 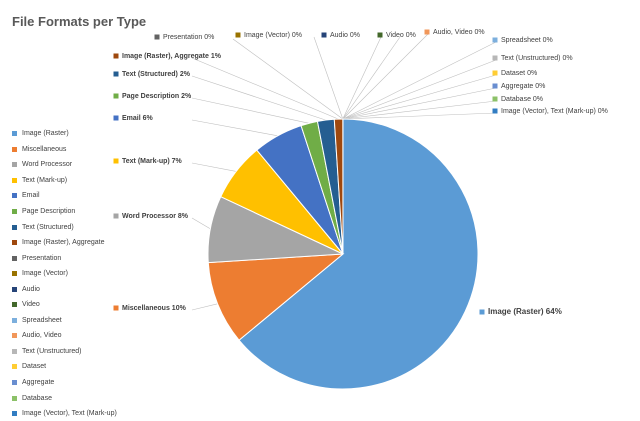 I want to click on label-swatch-image-vector, so click(x=238, y=35).